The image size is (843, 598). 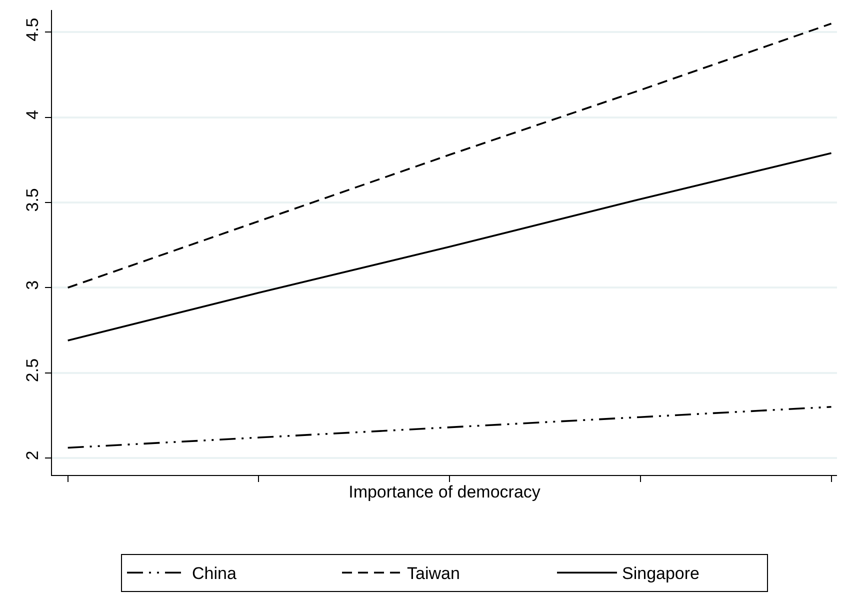 I want to click on line-series, so click(x=449, y=427).